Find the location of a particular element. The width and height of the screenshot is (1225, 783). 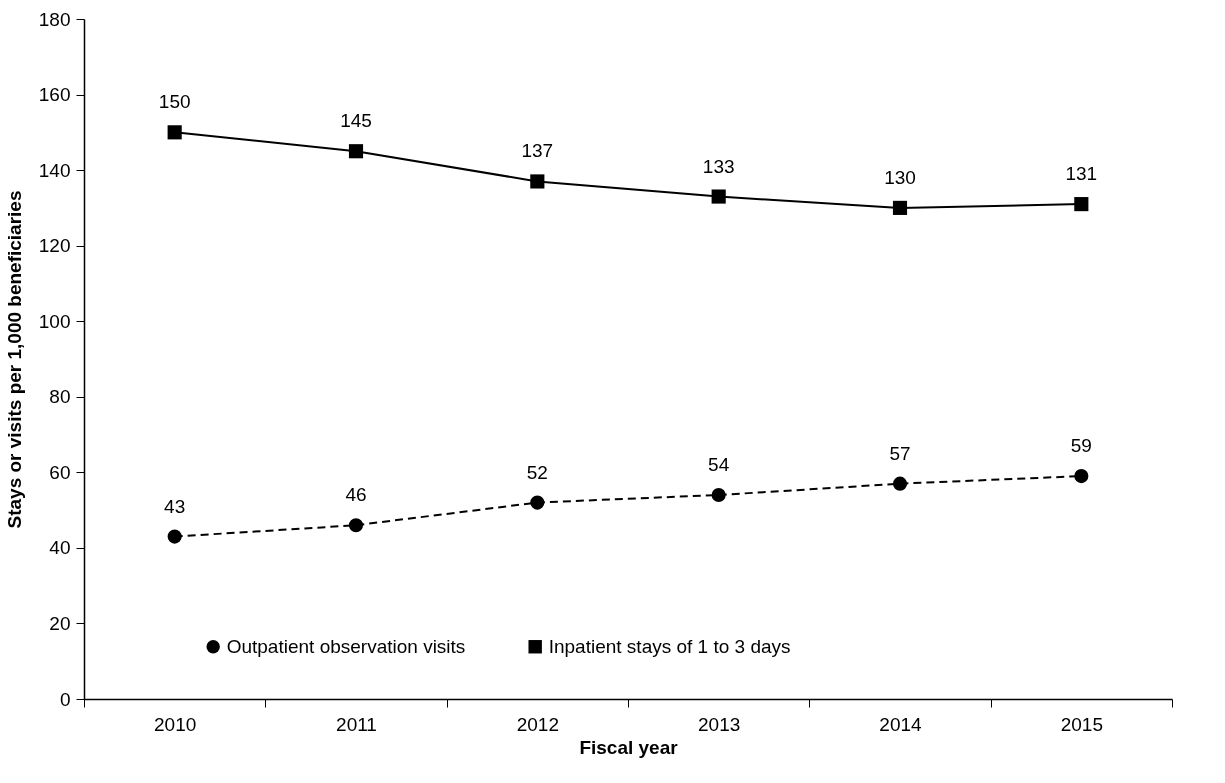

y-tick-label: 100 is located at coordinates (54, 321).